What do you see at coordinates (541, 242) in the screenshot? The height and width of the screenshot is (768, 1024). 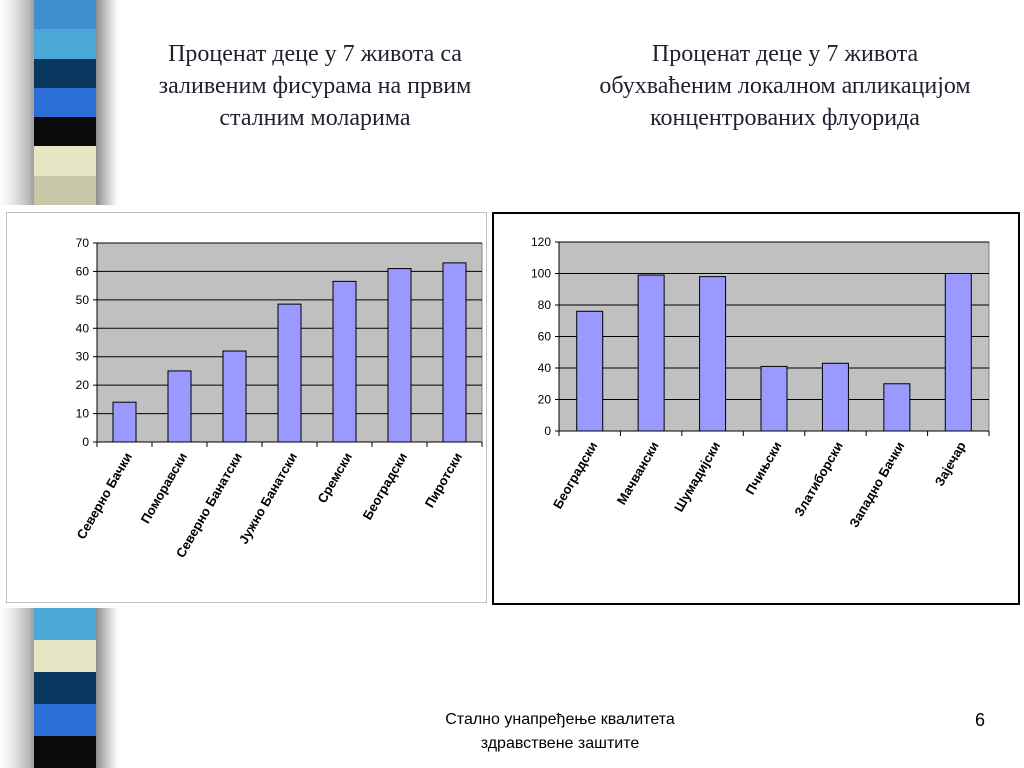 I see `y-tick-label: 120` at bounding box center [541, 242].